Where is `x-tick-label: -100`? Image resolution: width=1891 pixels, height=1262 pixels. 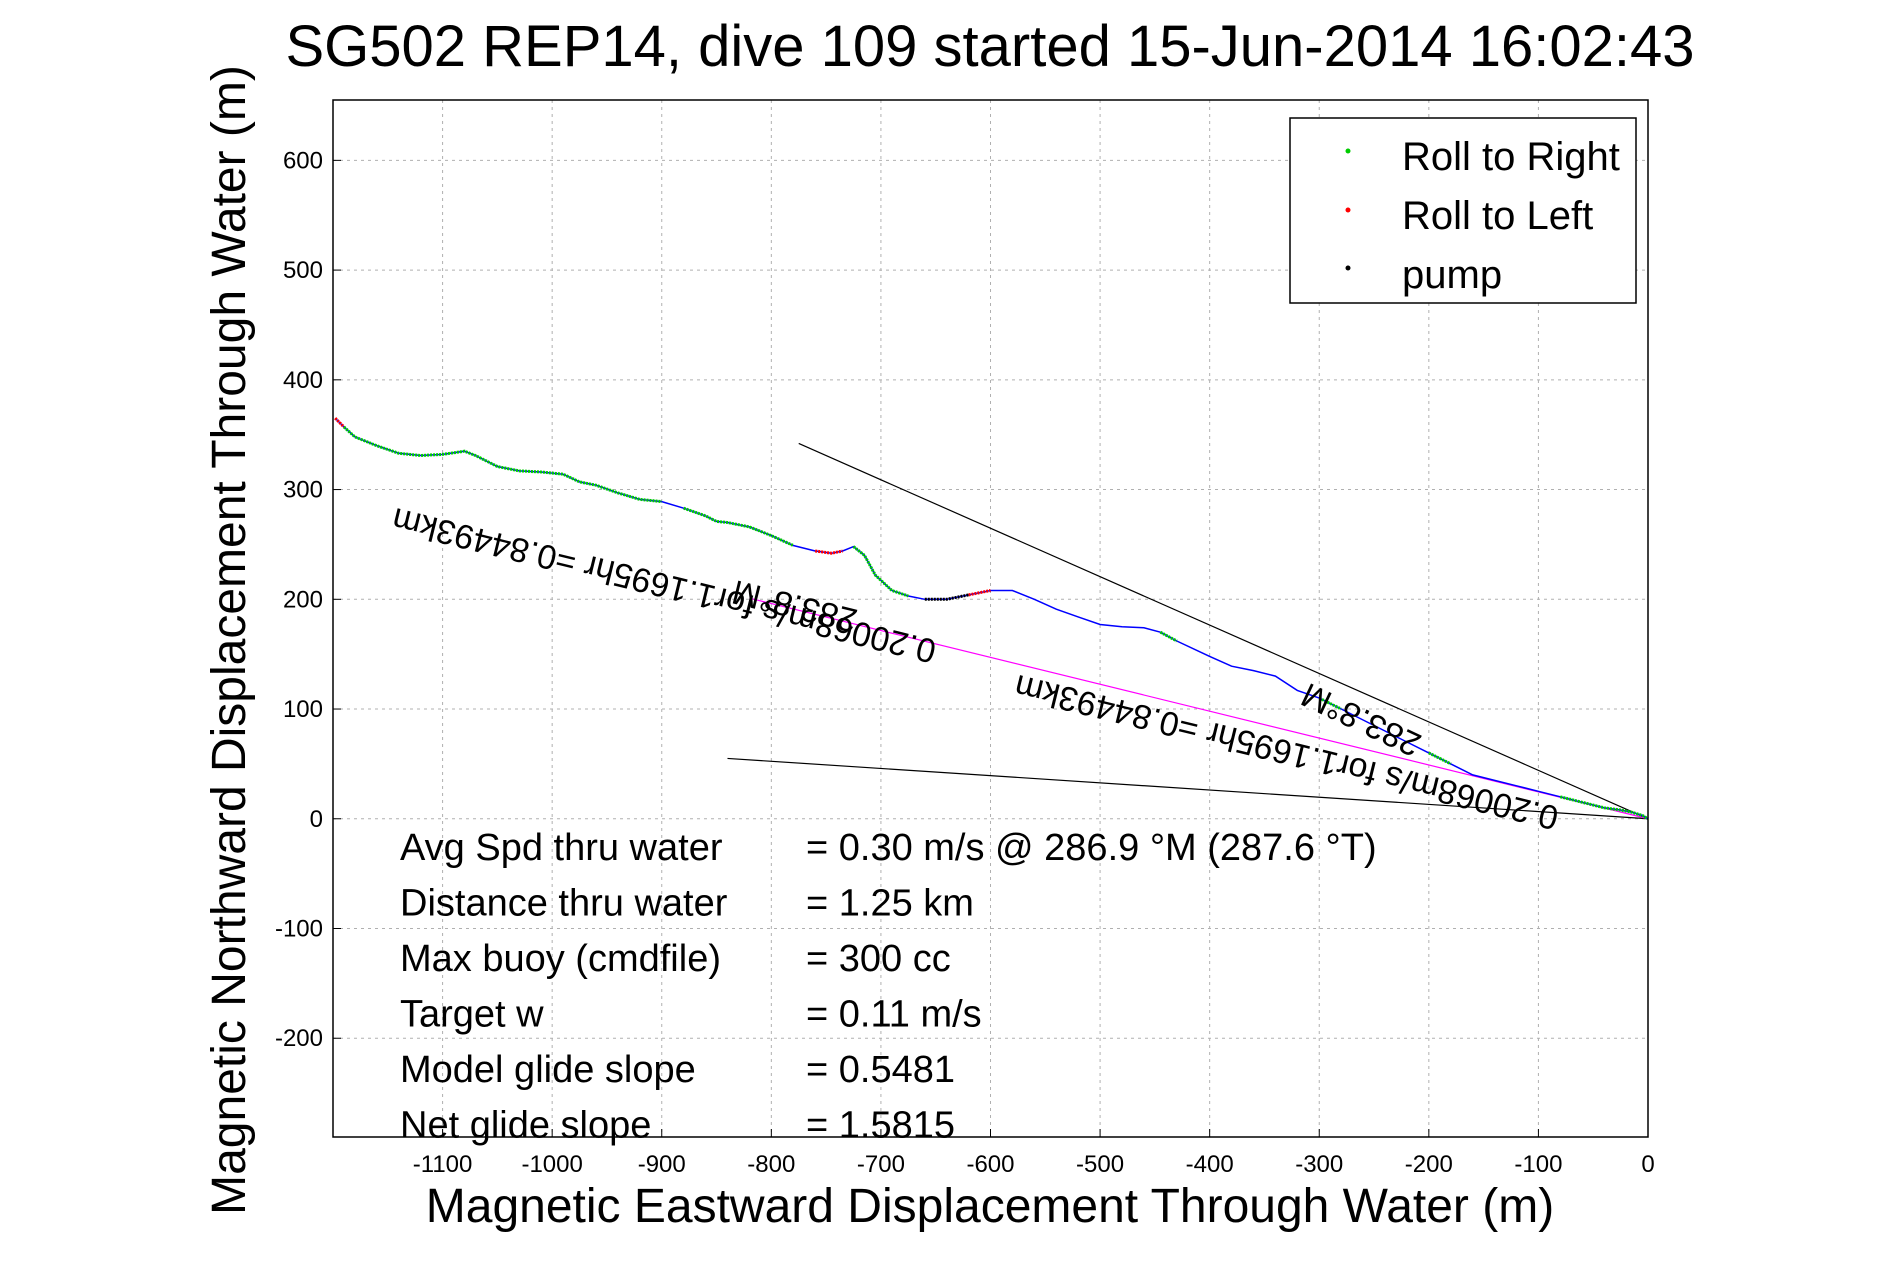 x-tick-label: -100 is located at coordinates (1538, 1164).